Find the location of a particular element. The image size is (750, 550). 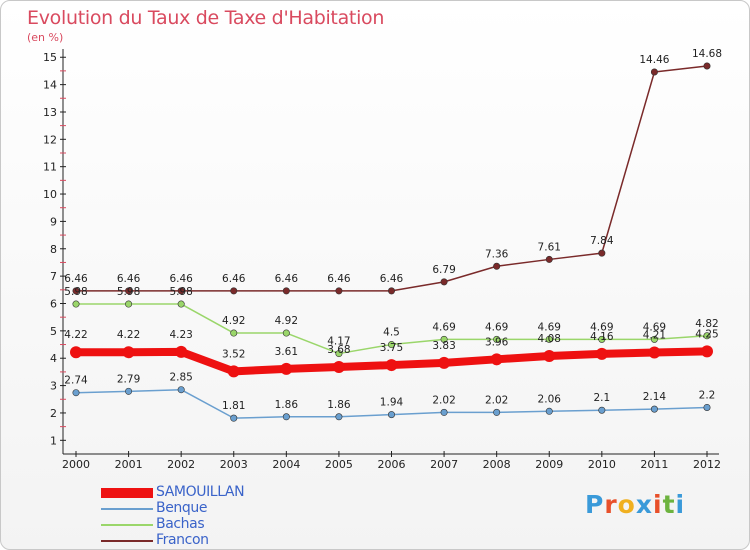

data-label-samouillan: 4.25 is located at coordinates (706, 334).